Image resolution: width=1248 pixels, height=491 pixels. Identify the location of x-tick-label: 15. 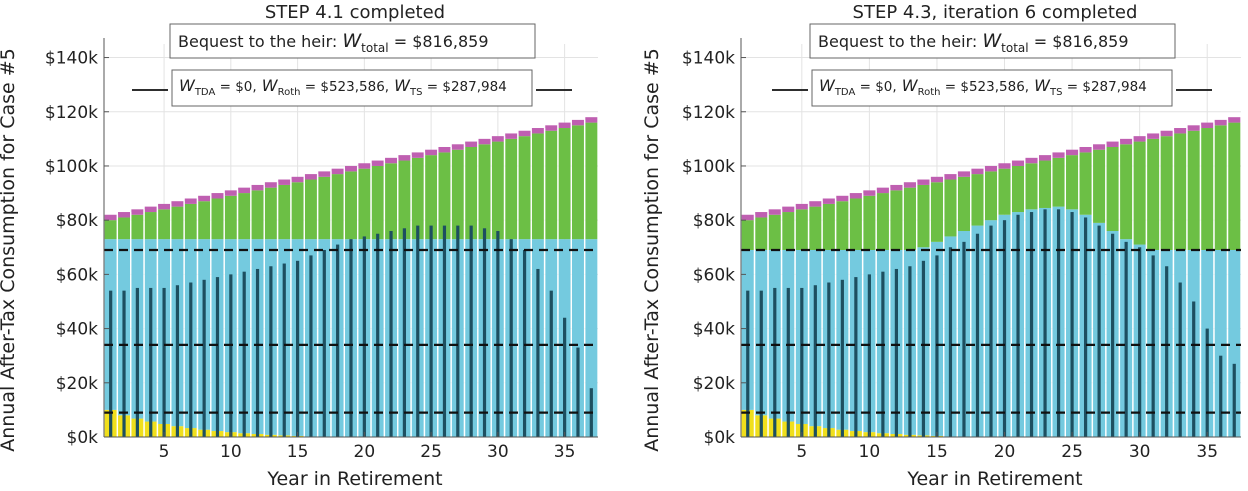
(298, 452).